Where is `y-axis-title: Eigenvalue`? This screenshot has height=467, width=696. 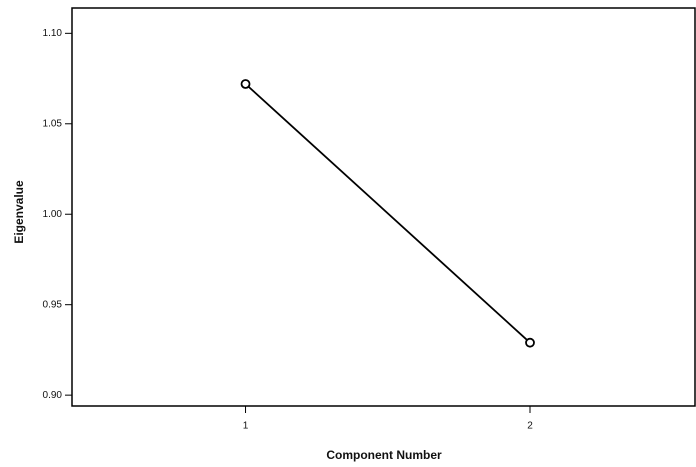
y-axis-title: Eigenvalue is located at coordinates (19, 212).